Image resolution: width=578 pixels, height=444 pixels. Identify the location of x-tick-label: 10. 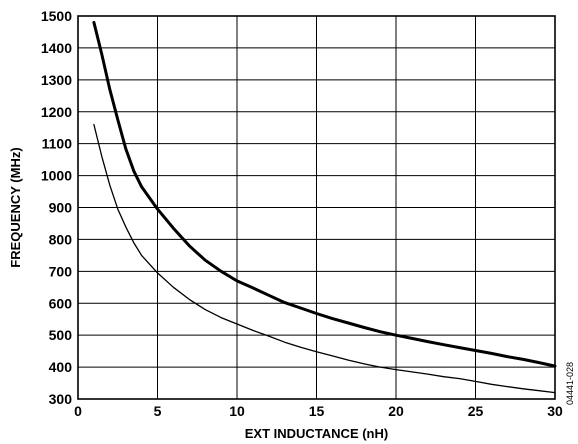
(237, 411).